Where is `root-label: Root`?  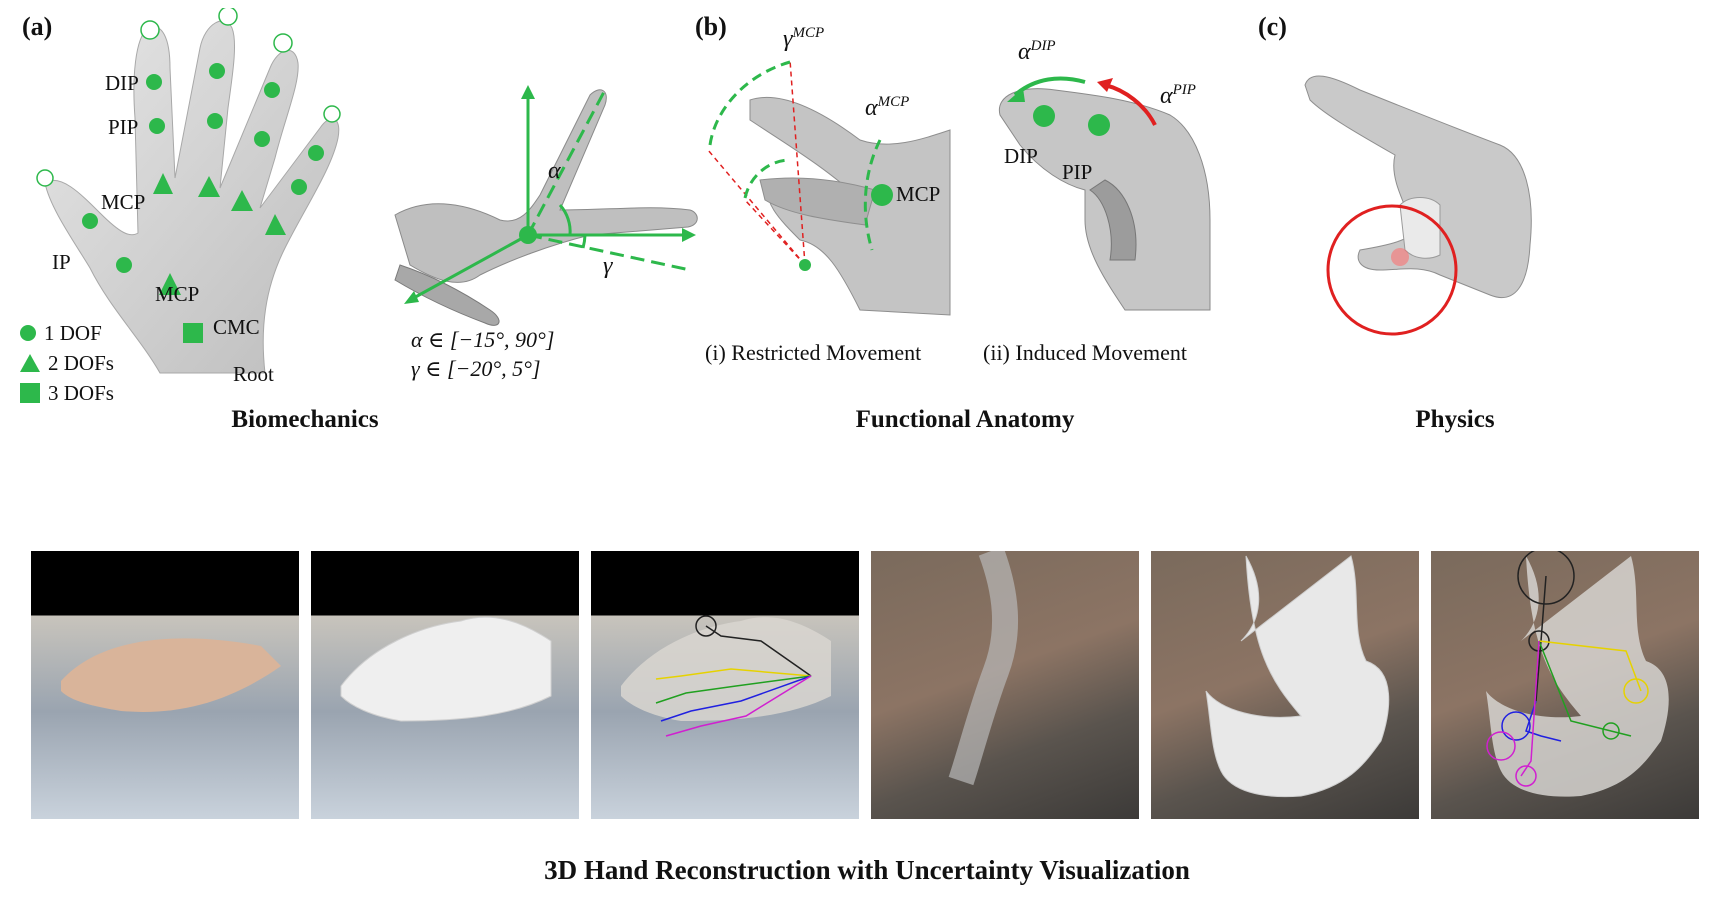
root-label: Root is located at coordinates (253, 374).